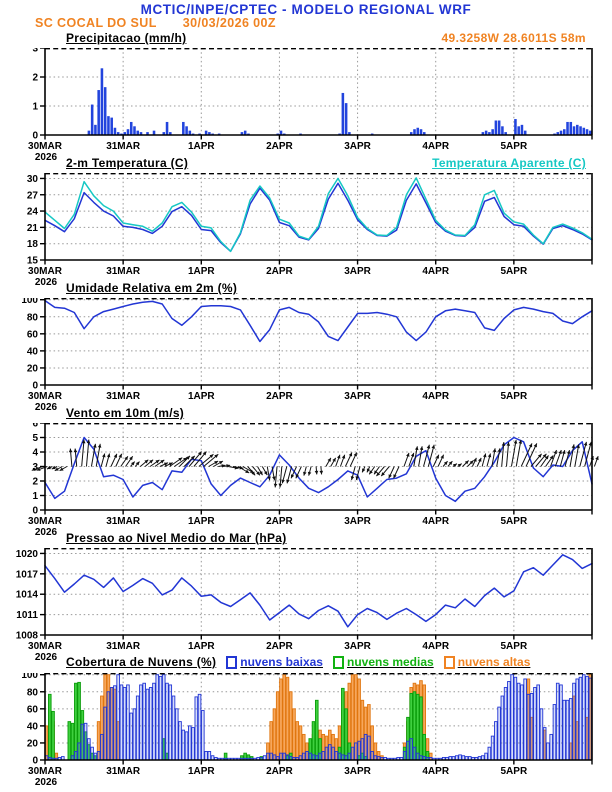 This screenshot has width=612, height=792. What do you see at coordinates (33, 244) in the screenshot?
I see `svg-text: 18` at bounding box center [33, 244].